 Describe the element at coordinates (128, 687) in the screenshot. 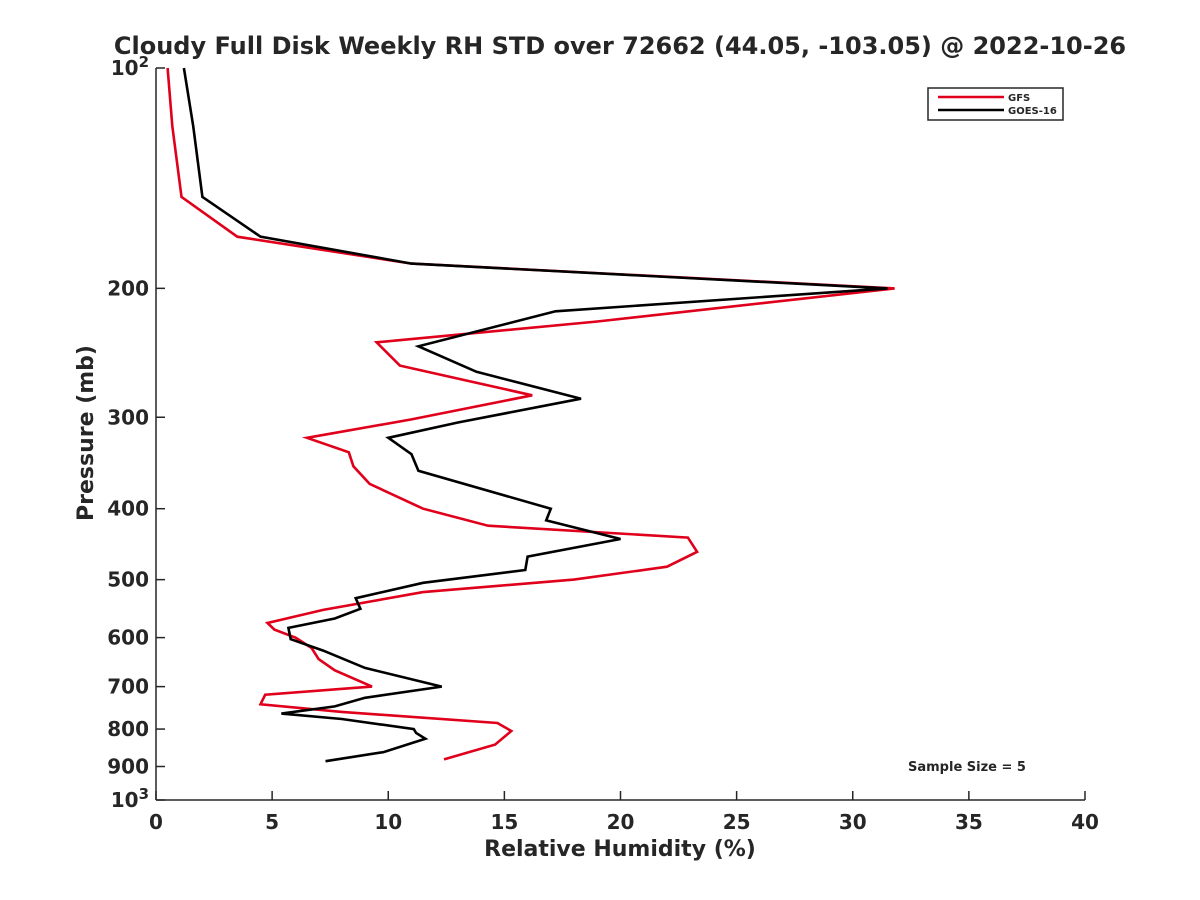

I see `y-tick-label: 700` at that location.